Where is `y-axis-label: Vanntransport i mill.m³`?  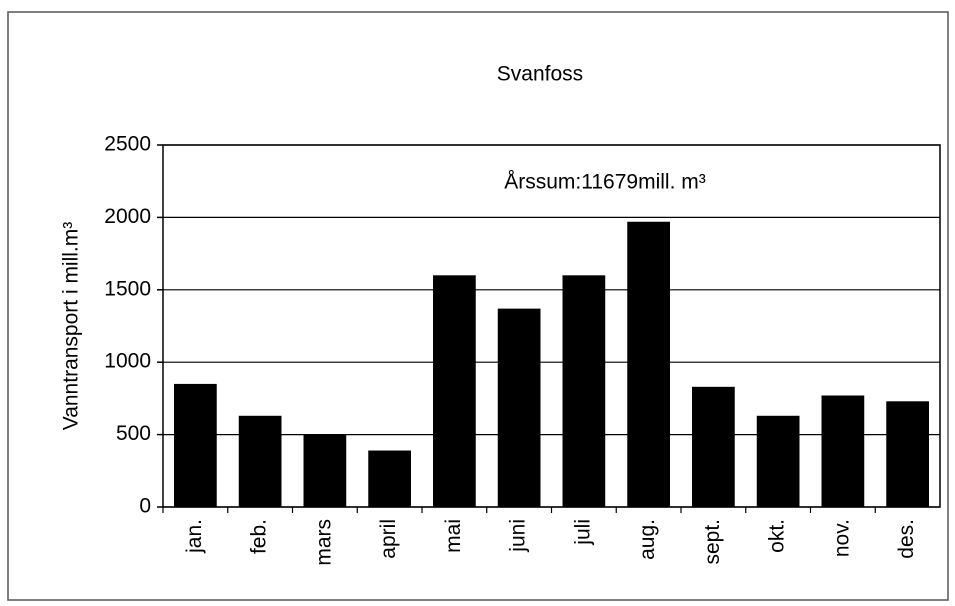 y-axis-label: Vanntransport i mill.m³ is located at coordinates (71, 326).